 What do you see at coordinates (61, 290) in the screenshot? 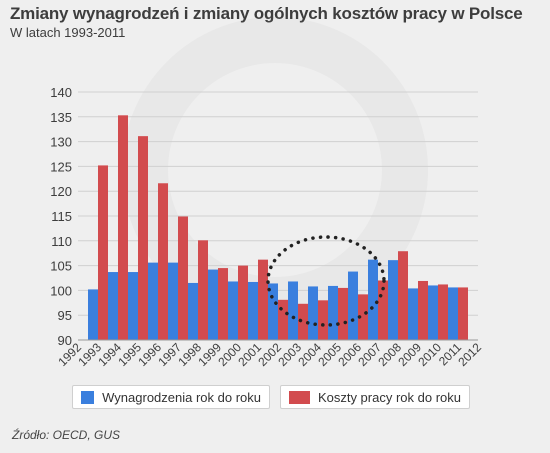
I see `y-tick-label: 100` at bounding box center [61, 290].